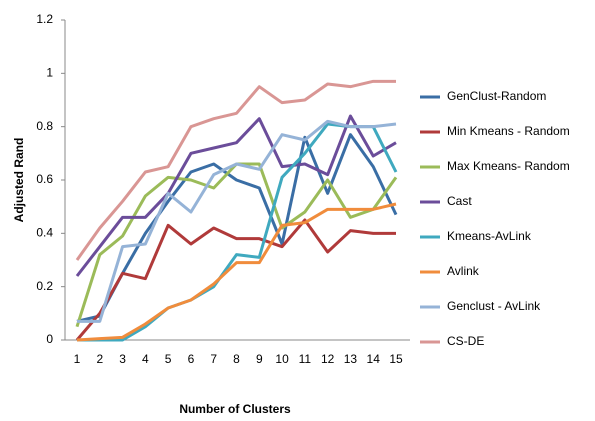  What do you see at coordinates (351, 359) in the screenshot?
I see `x-tick-label: 13` at bounding box center [351, 359].